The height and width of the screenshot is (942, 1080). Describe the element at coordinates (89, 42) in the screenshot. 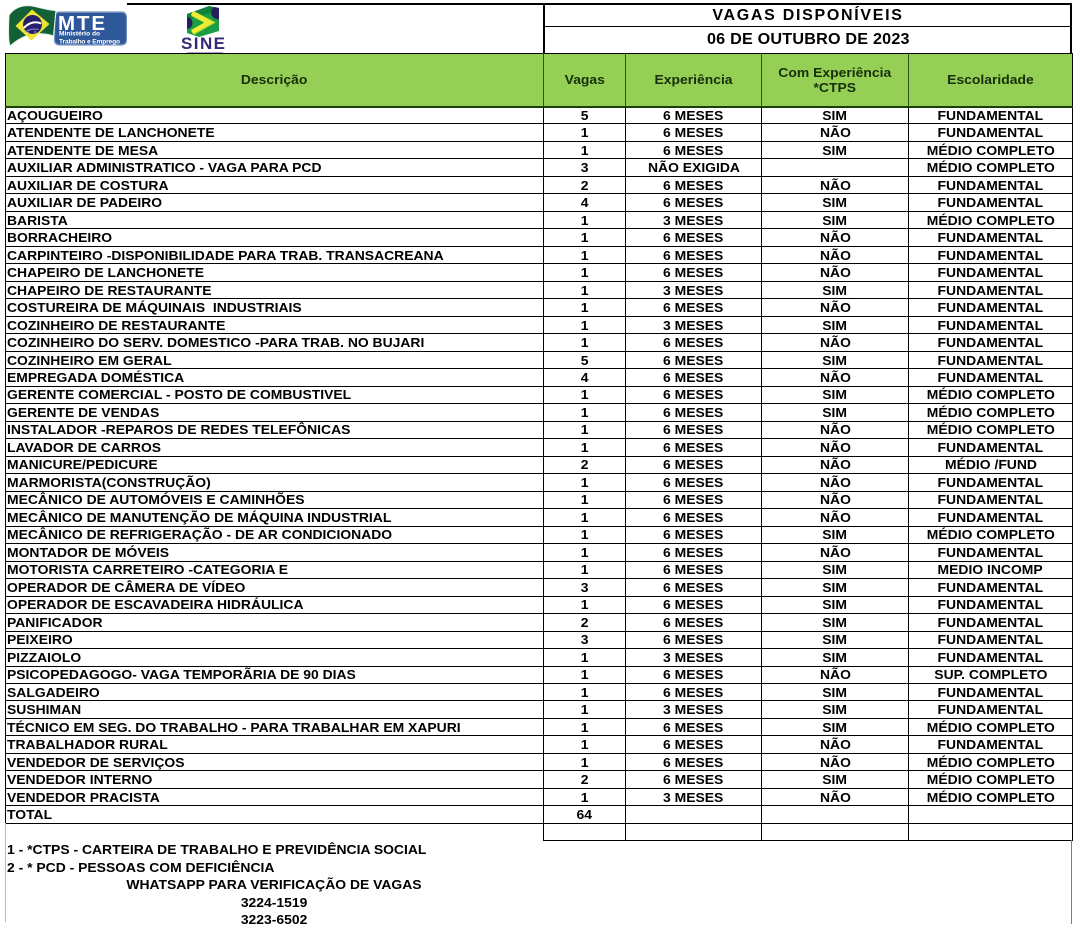

I see `svg-text: Trabalho e Emprego` at that location.